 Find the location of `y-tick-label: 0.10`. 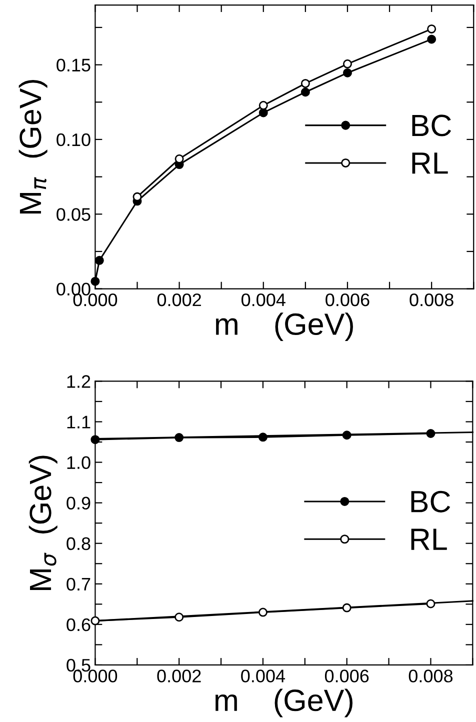

y-tick-label: 0.10 is located at coordinates (73, 139).